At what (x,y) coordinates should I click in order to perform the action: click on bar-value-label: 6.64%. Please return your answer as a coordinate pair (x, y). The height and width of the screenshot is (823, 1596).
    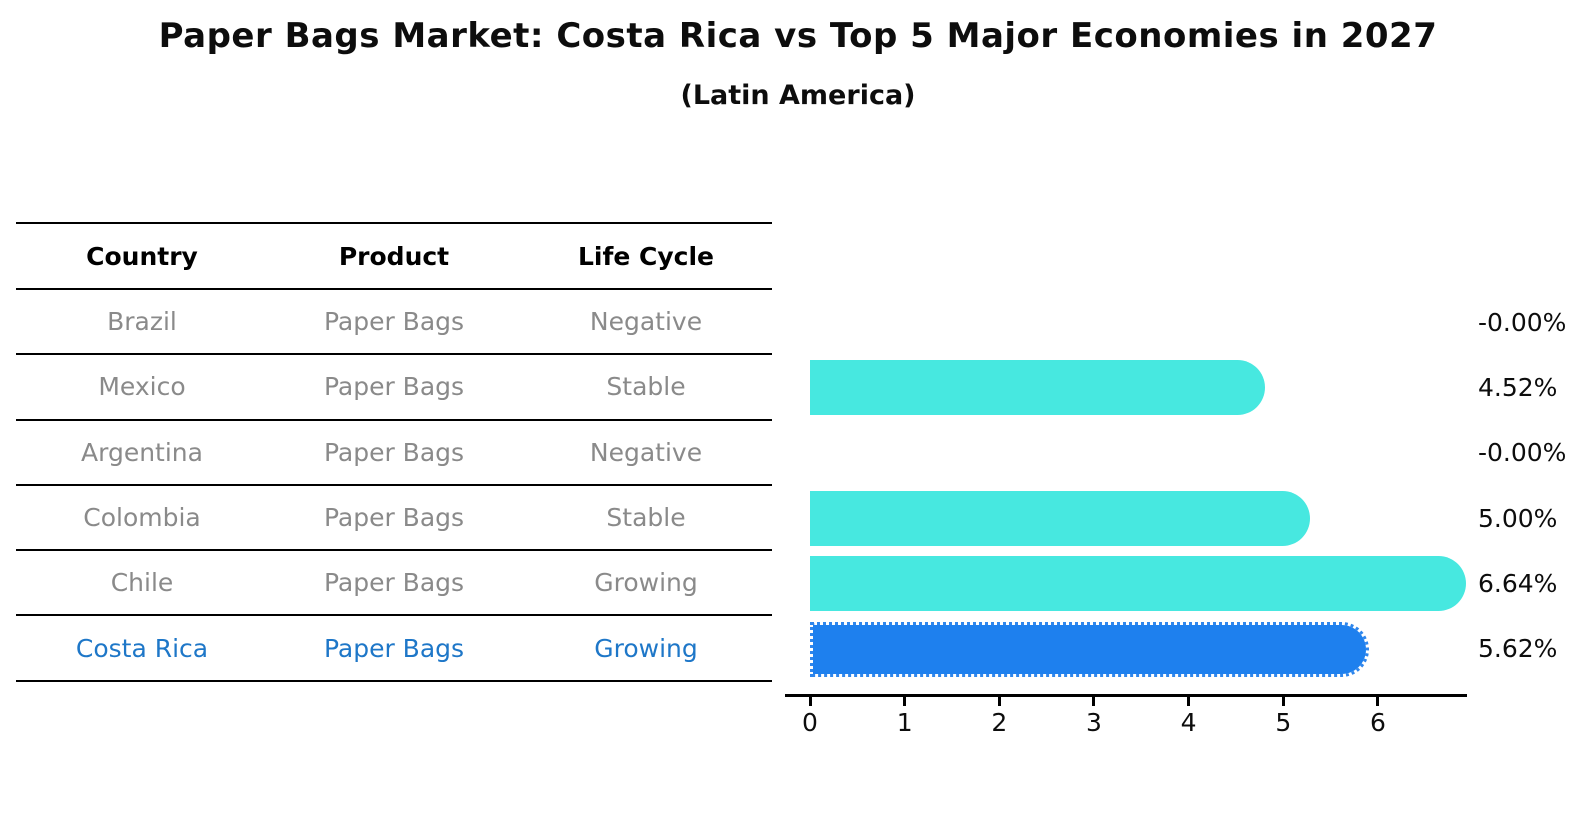
    Looking at the image, I should click on (1518, 583).